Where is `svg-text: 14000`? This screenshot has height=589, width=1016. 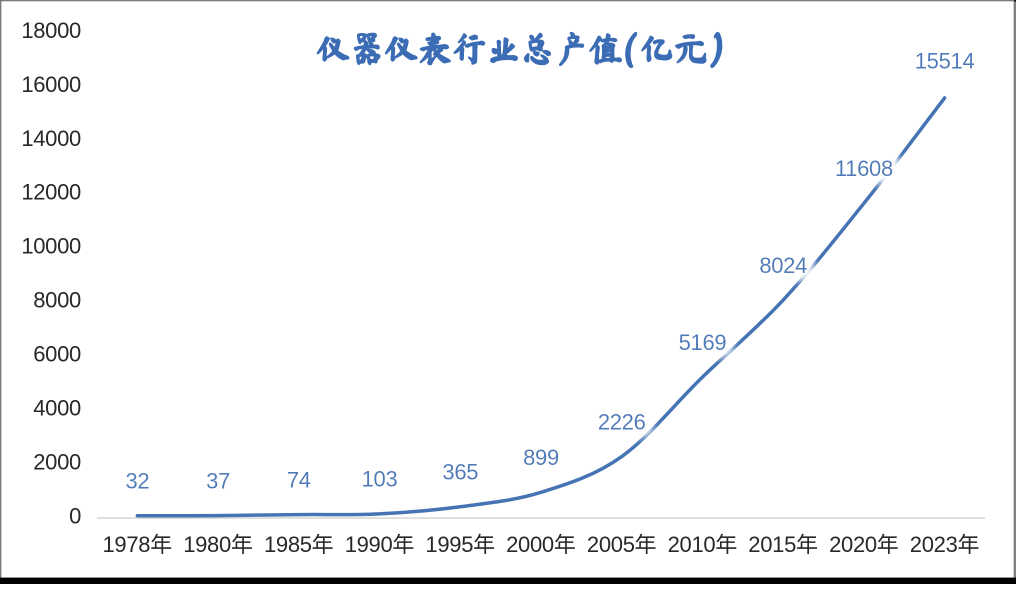 svg-text: 14000 is located at coordinates (51, 138).